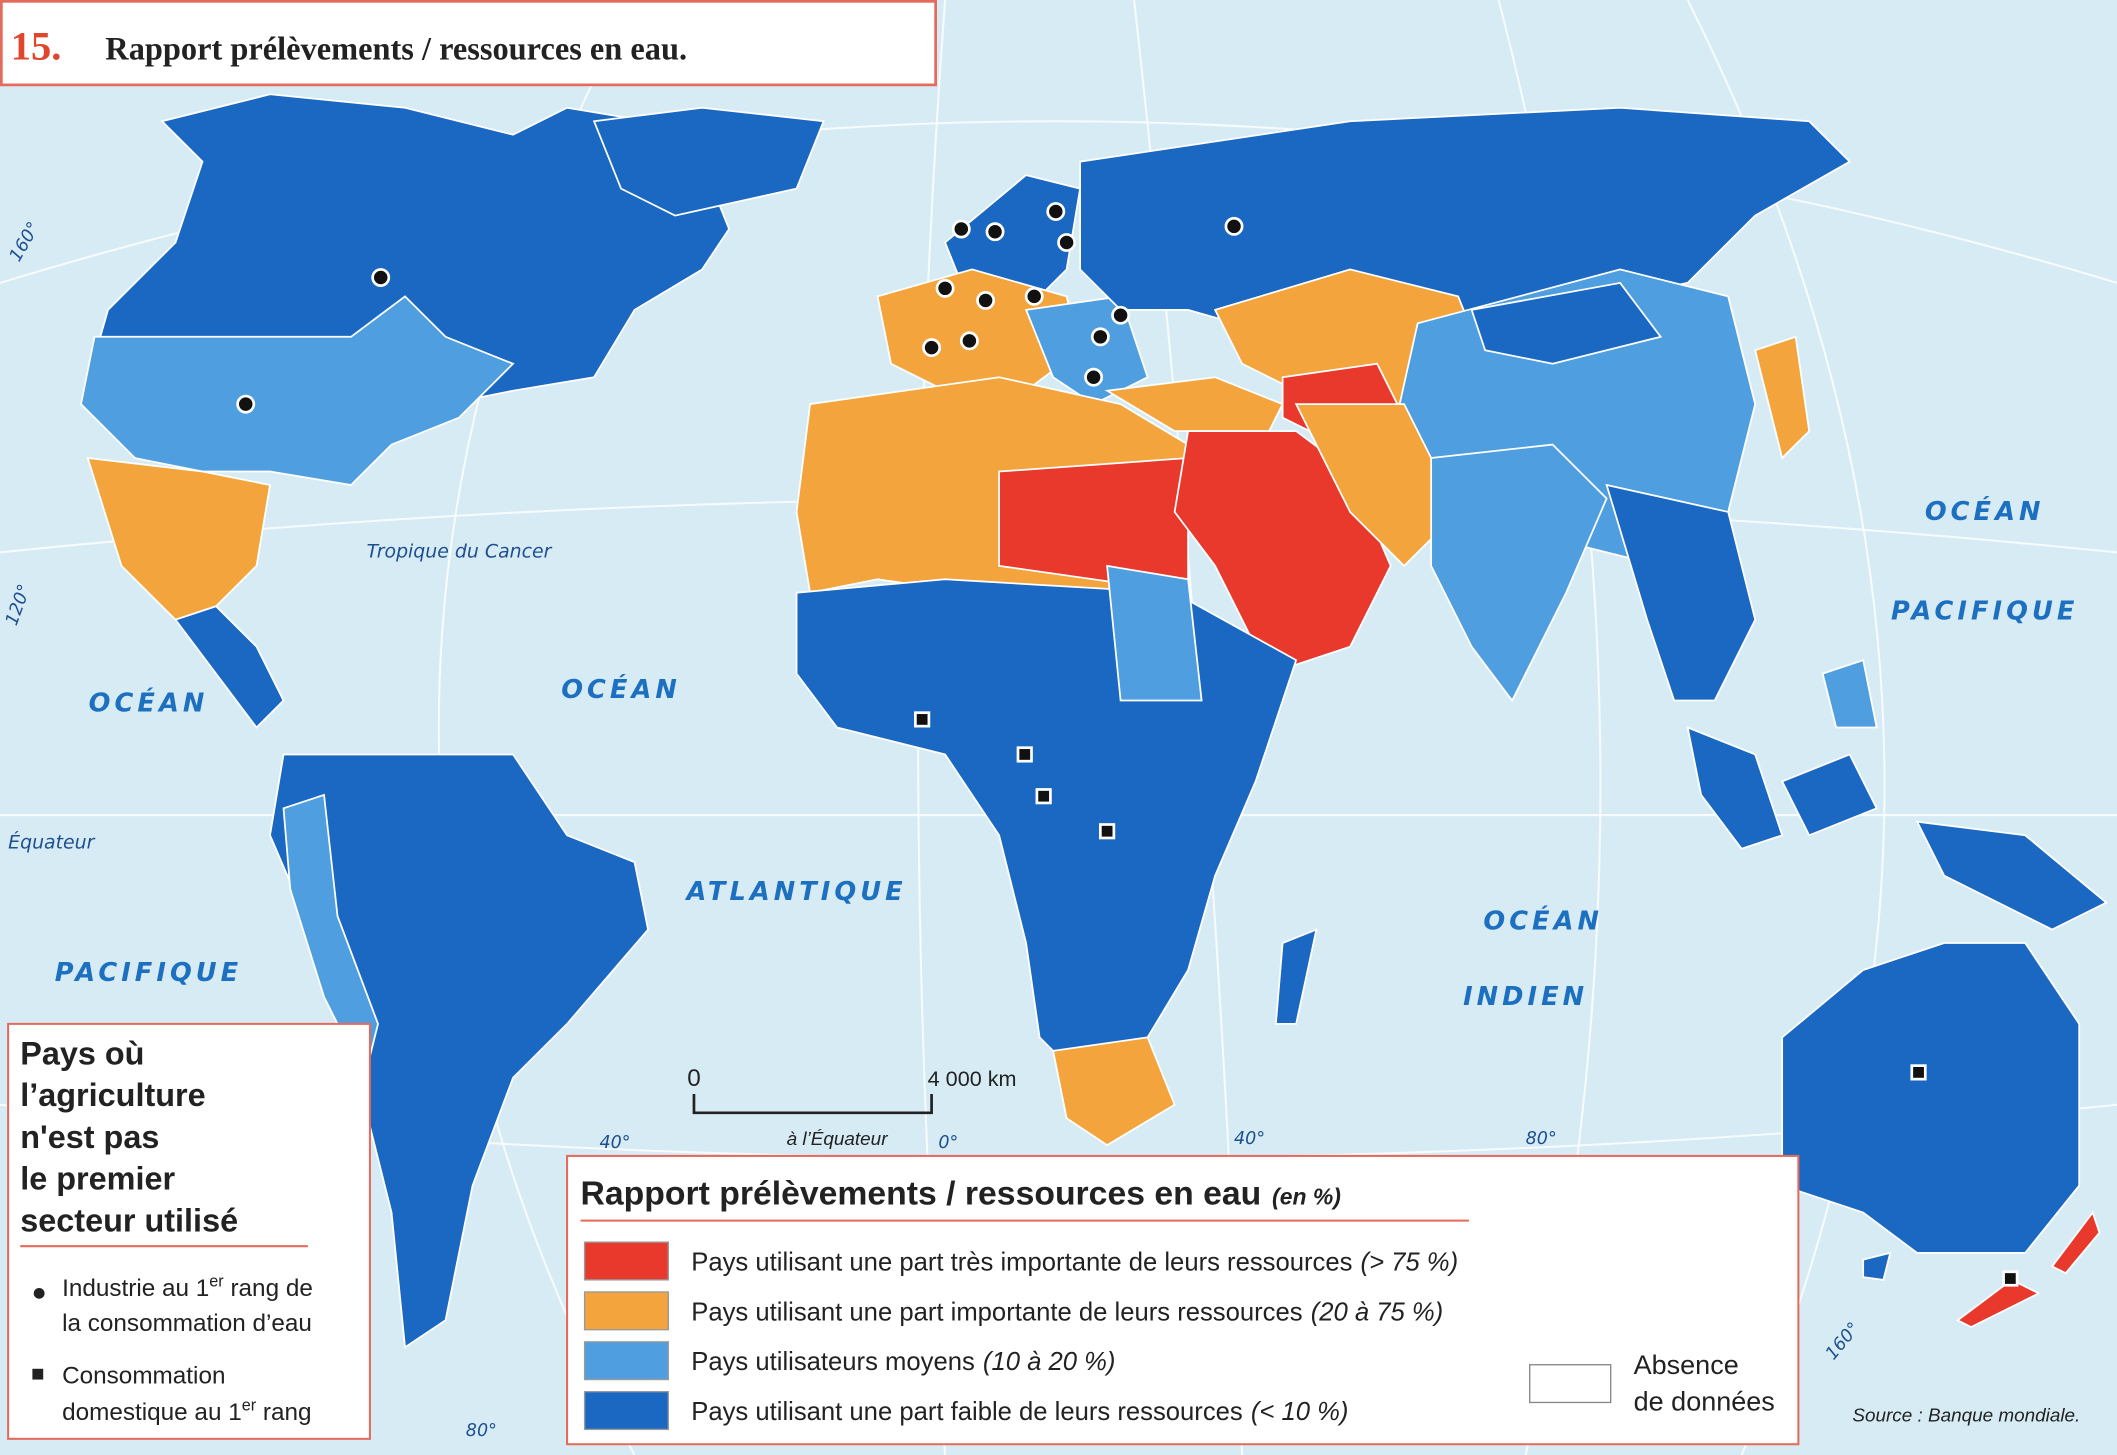 Image resolution: width=2117 pixels, height=1455 pixels. What do you see at coordinates (152, 1412) in the screenshot?
I see `side-text: domestique au 1` at bounding box center [152, 1412].